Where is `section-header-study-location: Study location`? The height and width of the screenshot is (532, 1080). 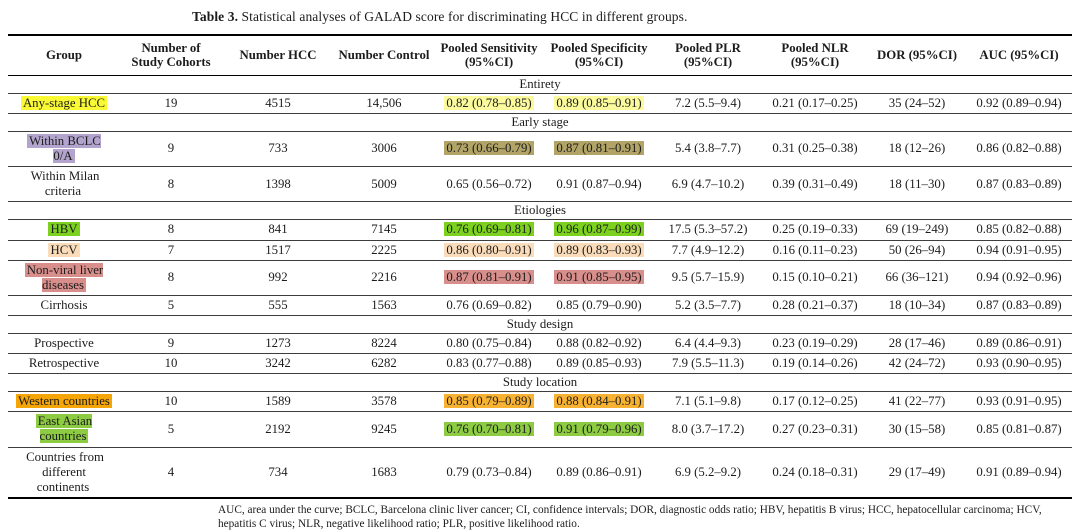
section-header-study-location: Study location is located at coordinates (540, 382).